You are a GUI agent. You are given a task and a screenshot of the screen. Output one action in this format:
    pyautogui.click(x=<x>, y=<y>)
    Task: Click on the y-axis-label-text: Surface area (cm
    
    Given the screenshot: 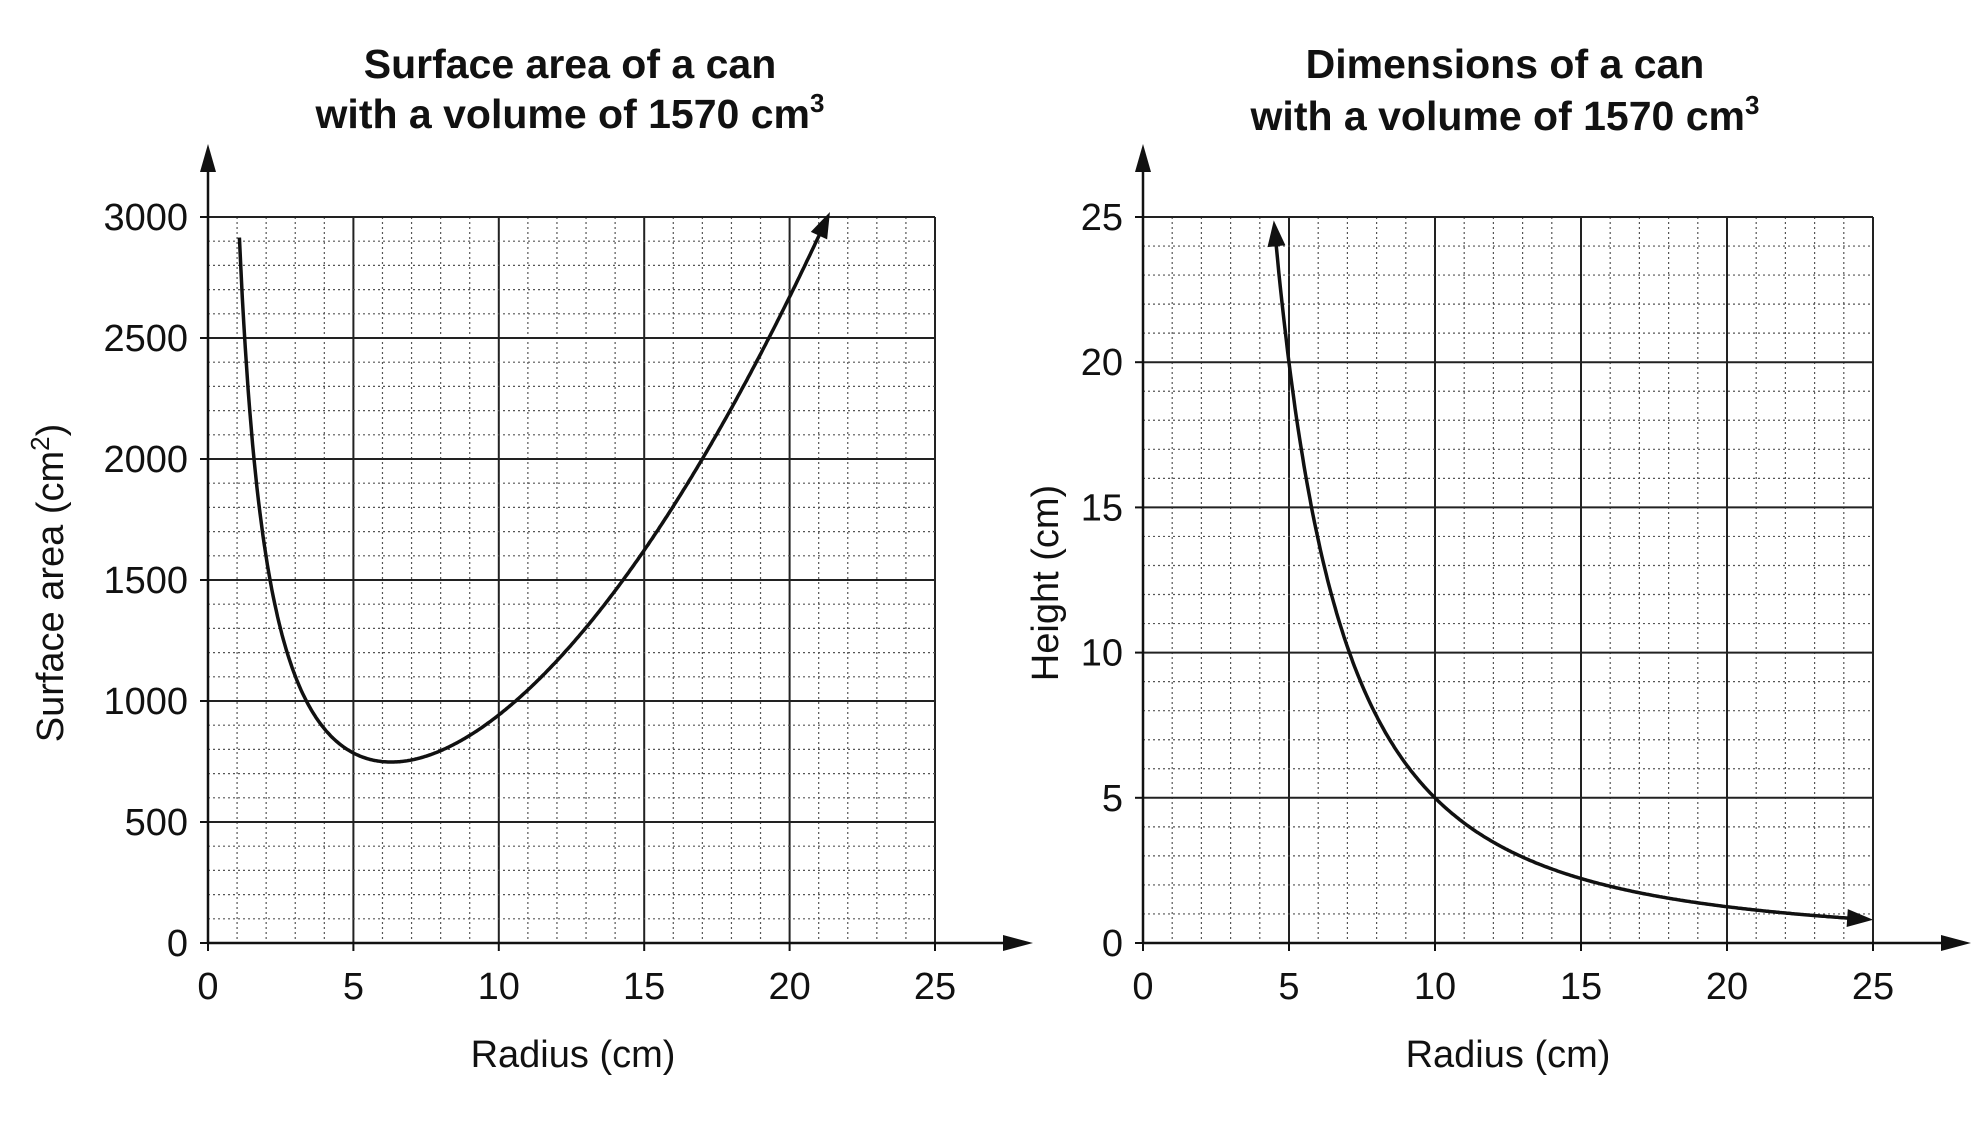 What is the action you would take?
    pyautogui.click(x=51, y=596)
    